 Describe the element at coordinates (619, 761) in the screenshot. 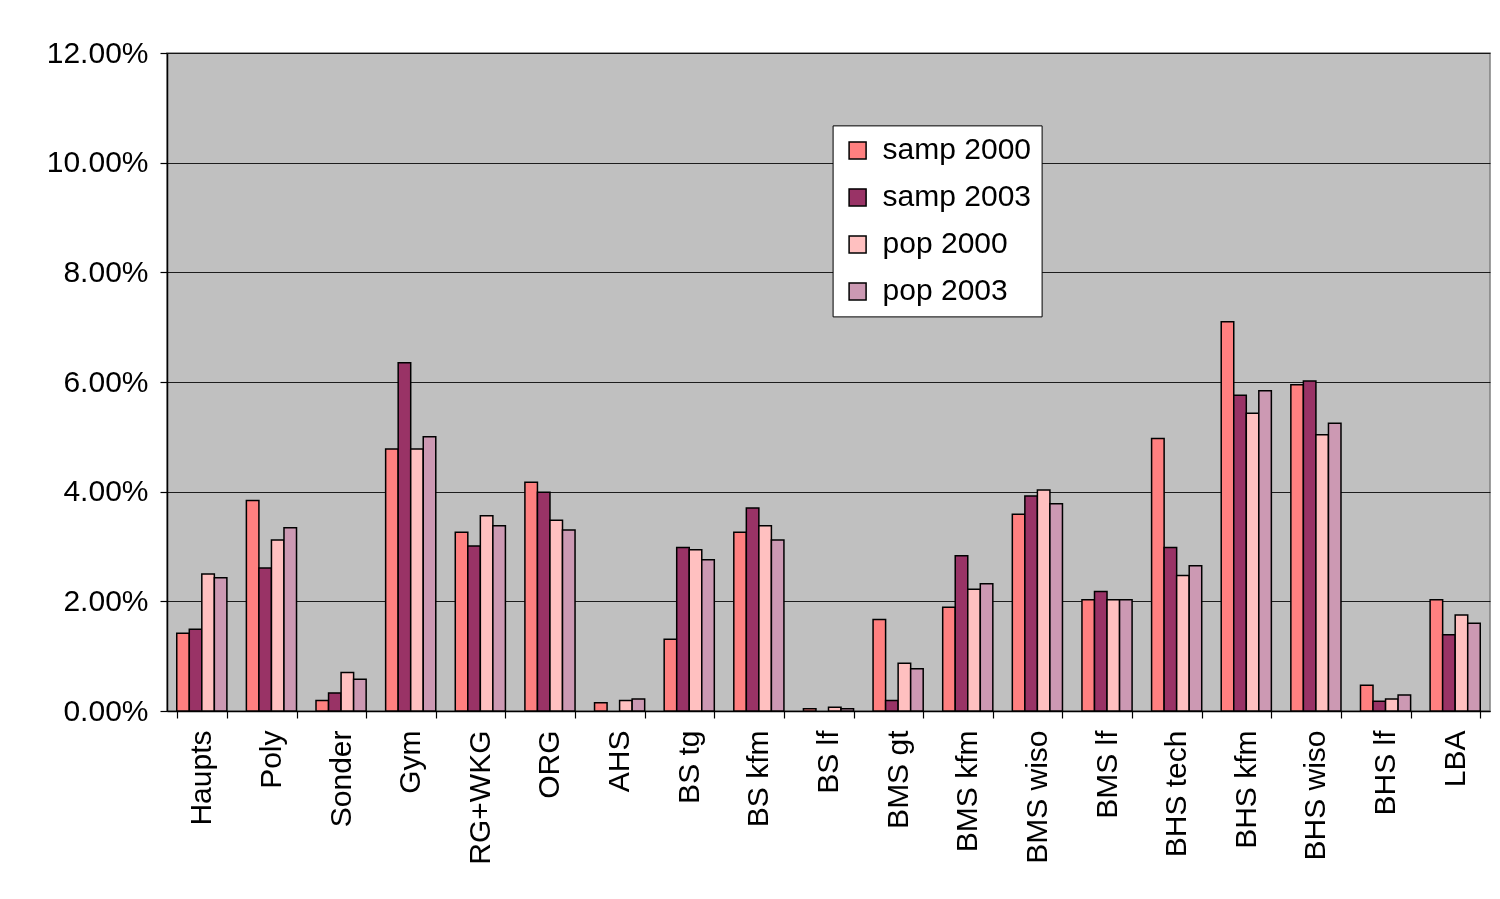

I see `x-tick-label: AHS` at that location.